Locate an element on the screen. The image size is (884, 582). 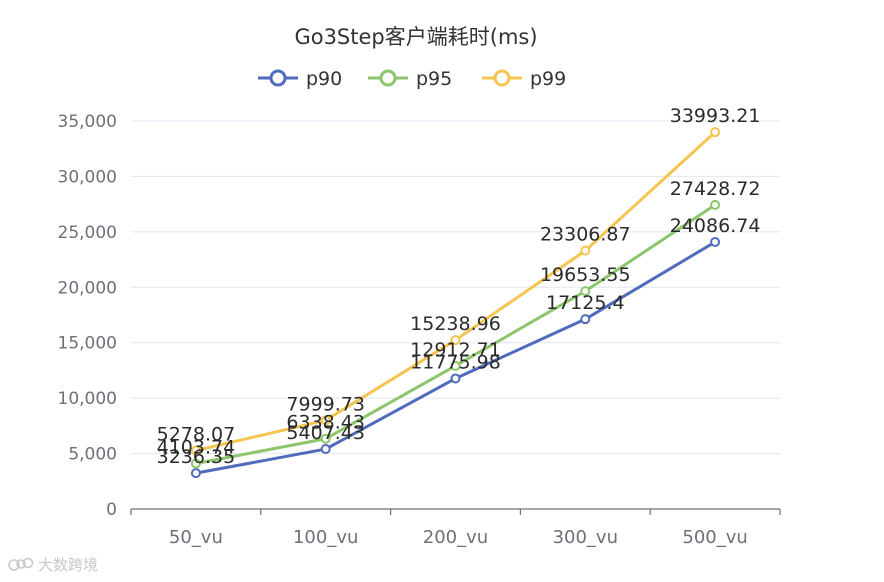
y-tick-label: 35,000 is located at coordinates (87, 122).